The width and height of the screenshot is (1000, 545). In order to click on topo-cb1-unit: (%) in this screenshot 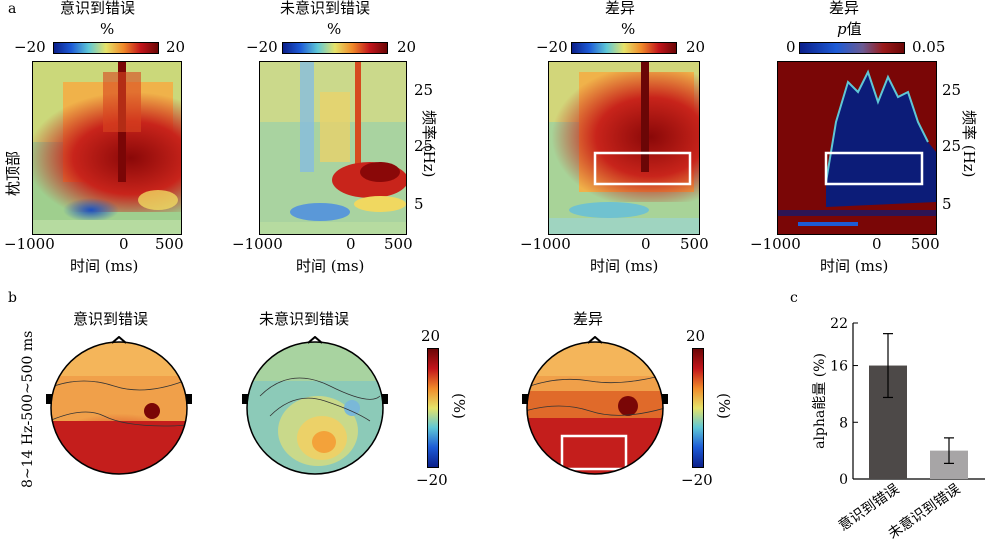, I will do `click(459, 406)`.